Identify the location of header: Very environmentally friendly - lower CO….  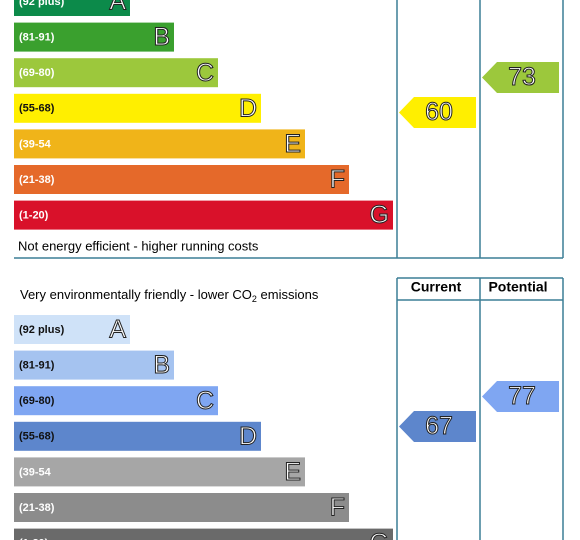
(169, 295).